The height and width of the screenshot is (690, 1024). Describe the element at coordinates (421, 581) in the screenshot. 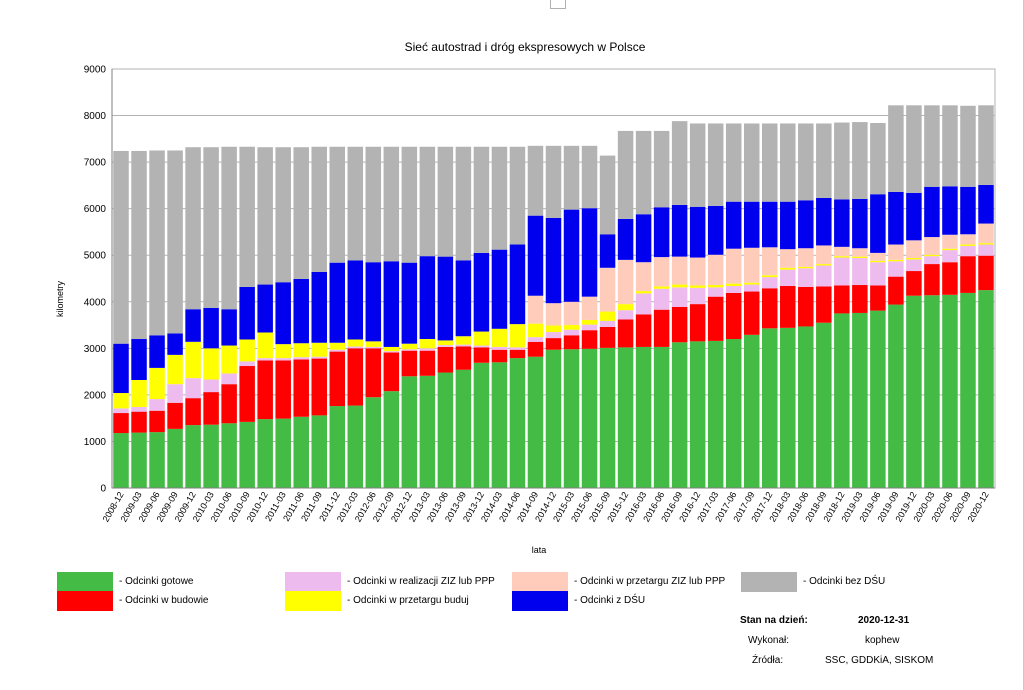

I see `legend-label: - Odcinki w realizacji ZIZ lub PPP` at that location.